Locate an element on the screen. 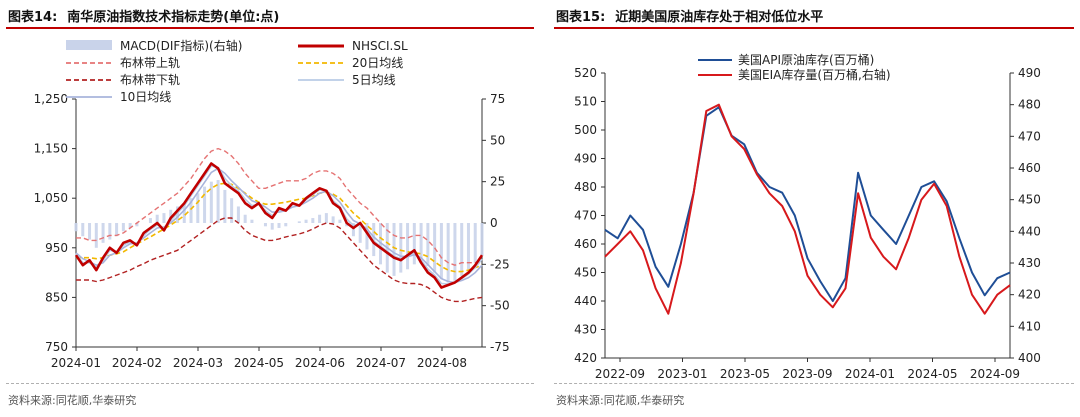  y-right-tick-label: 430 is located at coordinates (1029, 263).